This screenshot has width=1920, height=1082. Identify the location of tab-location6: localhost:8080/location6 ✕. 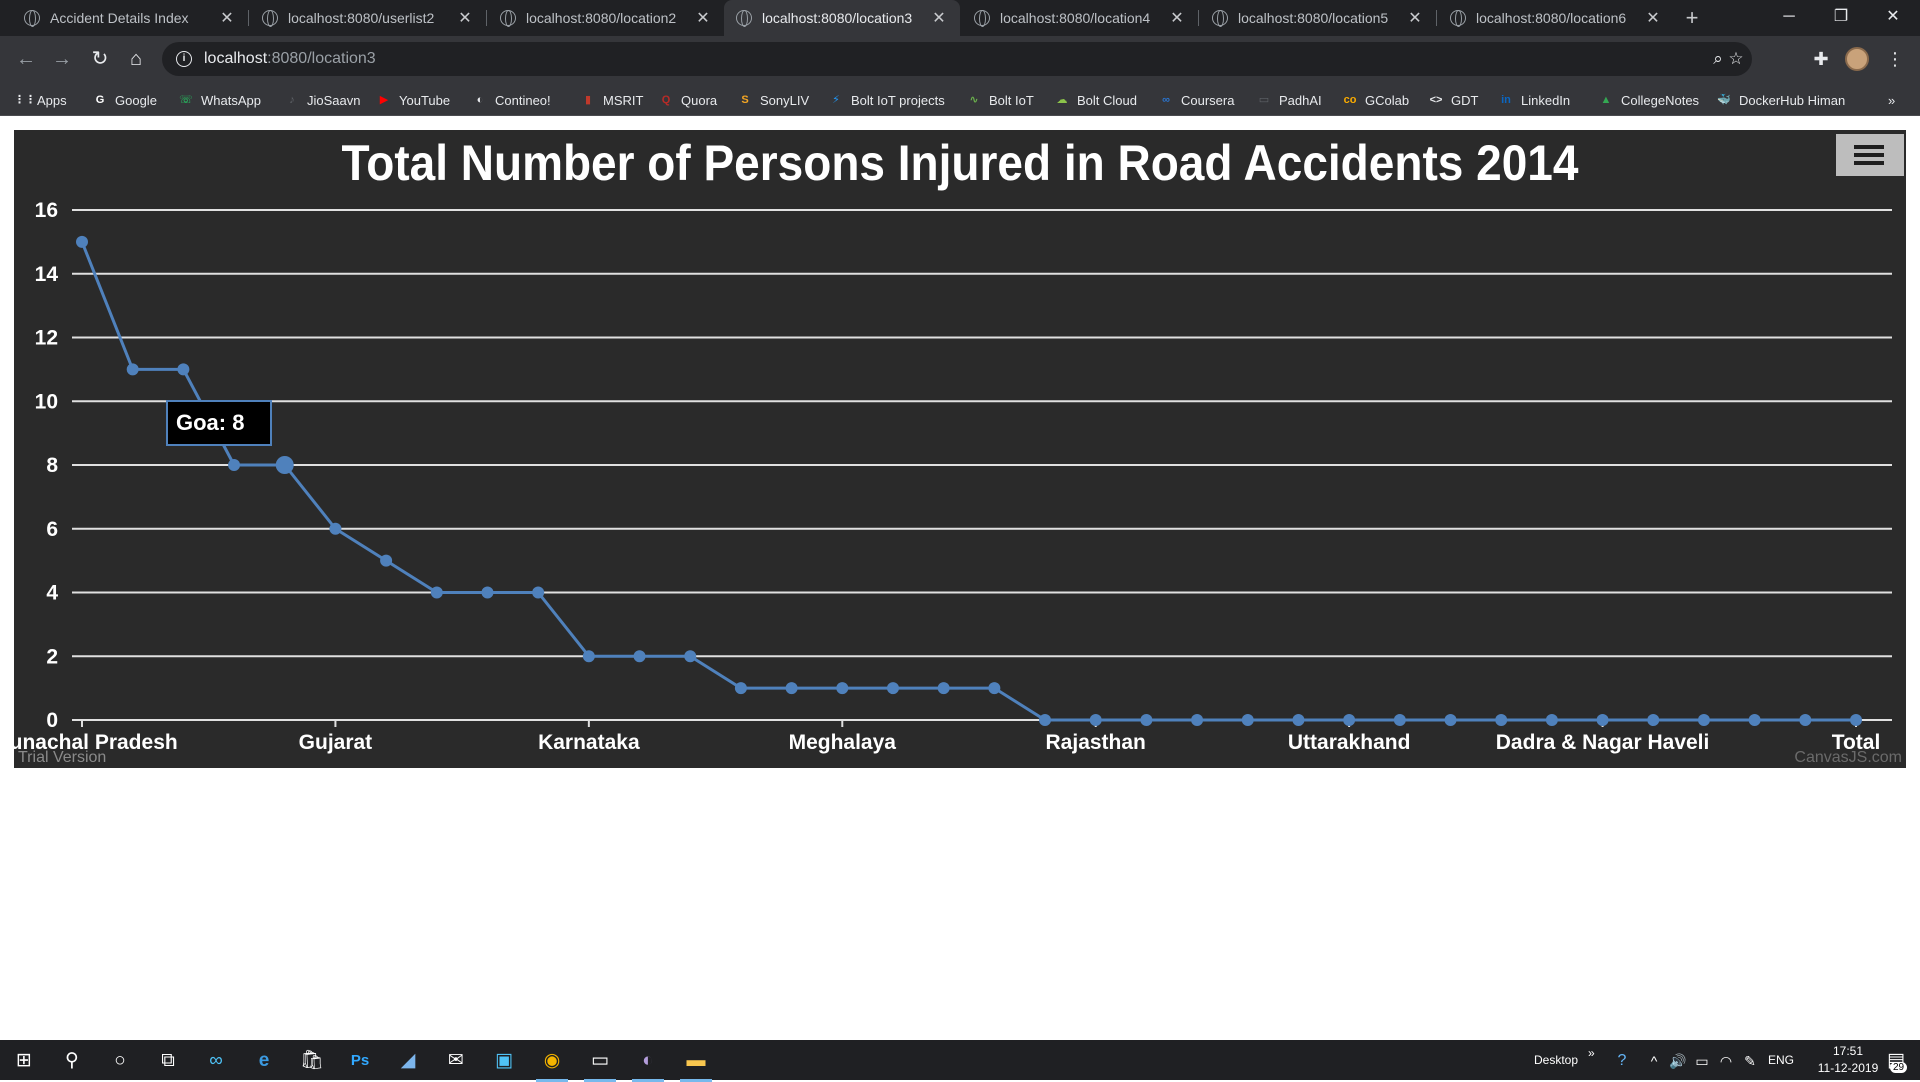
(1556, 18).